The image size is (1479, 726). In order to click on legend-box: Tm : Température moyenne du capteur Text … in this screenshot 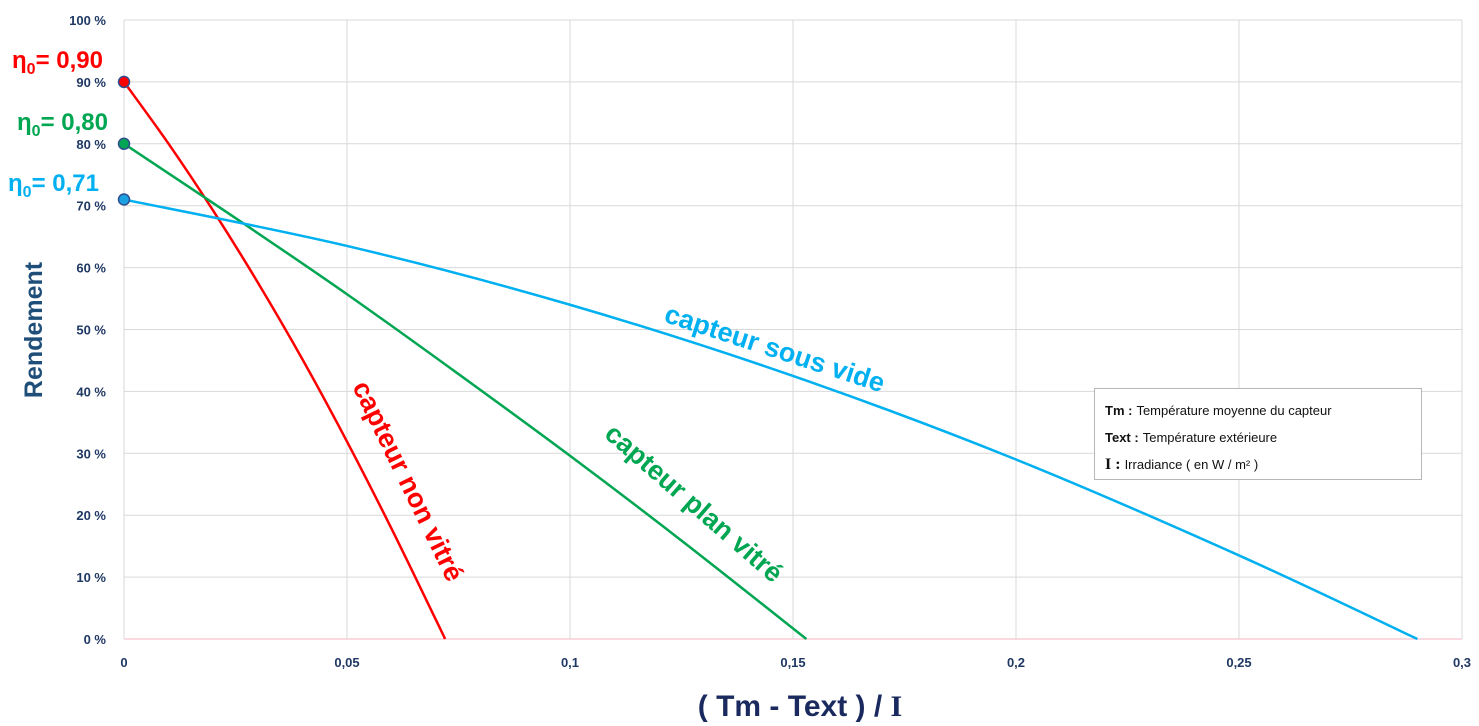, I will do `click(1258, 434)`.